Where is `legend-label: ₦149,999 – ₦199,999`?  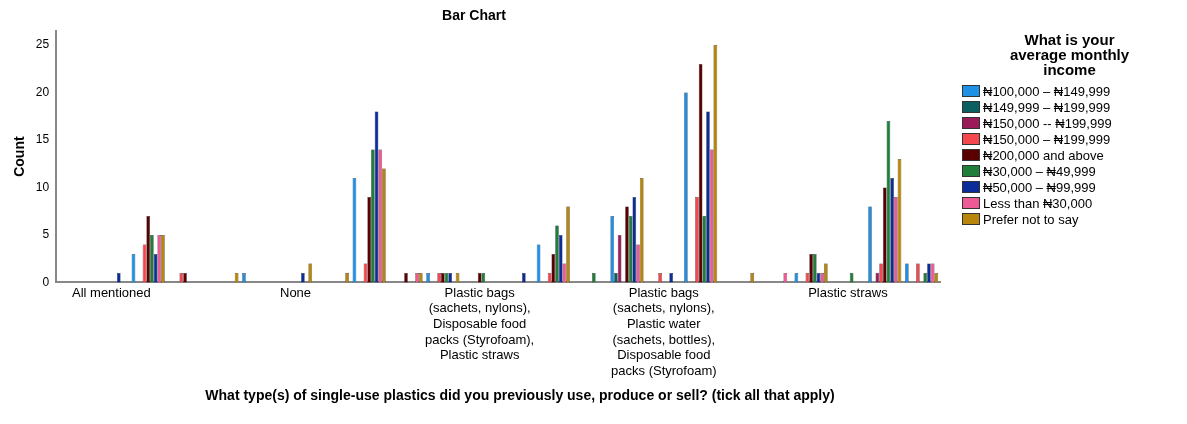
legend-label: ₦149,999 – ₦199,999 is located at coordinates (1047, 107).